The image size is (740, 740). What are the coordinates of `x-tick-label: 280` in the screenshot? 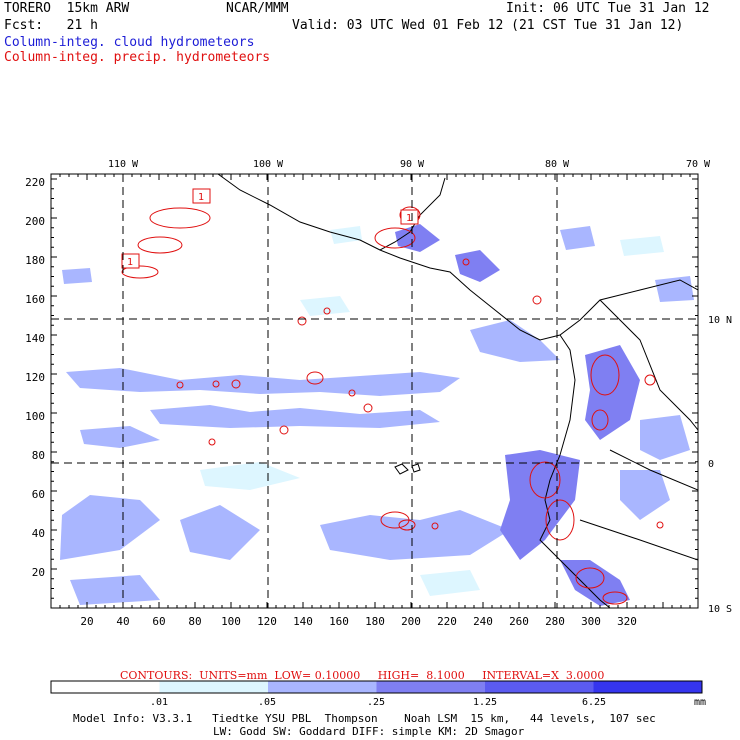 It's located at (555, 621).